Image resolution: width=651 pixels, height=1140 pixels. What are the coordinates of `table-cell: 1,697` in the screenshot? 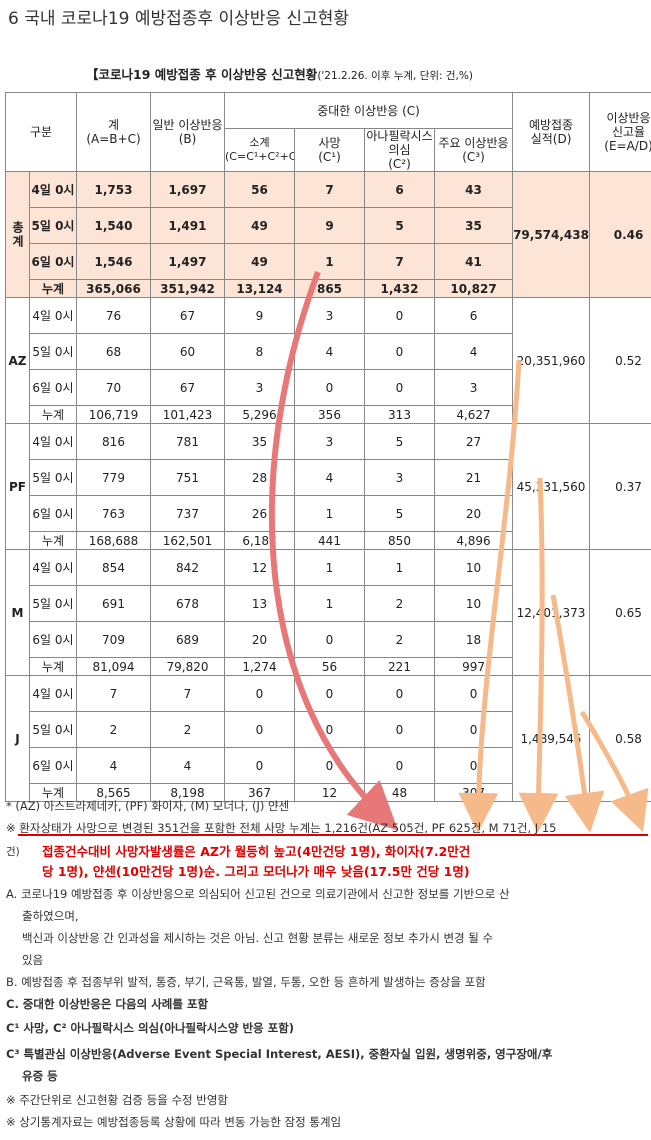 It's located at (187, 189).